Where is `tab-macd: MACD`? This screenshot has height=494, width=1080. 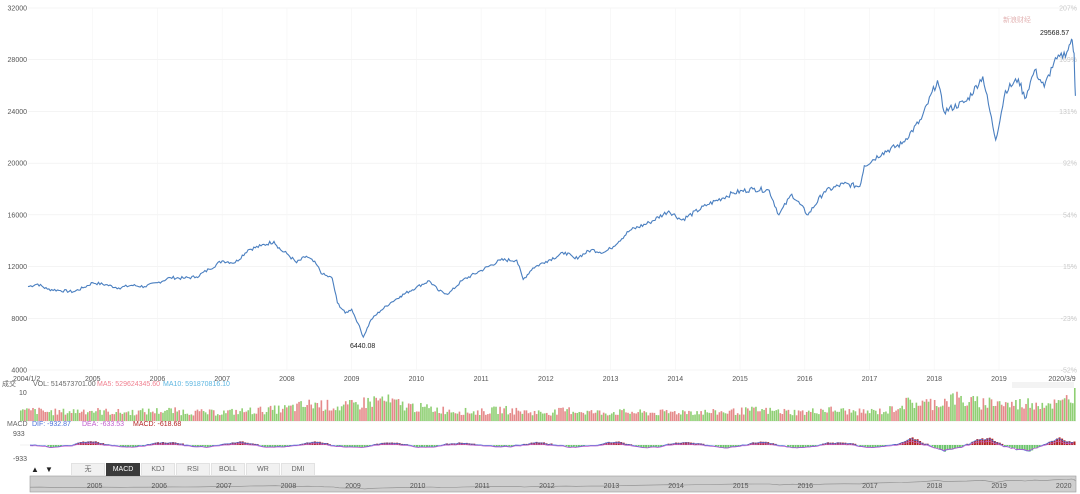 tab-macd: MACD is located at coordinates (123, 469).